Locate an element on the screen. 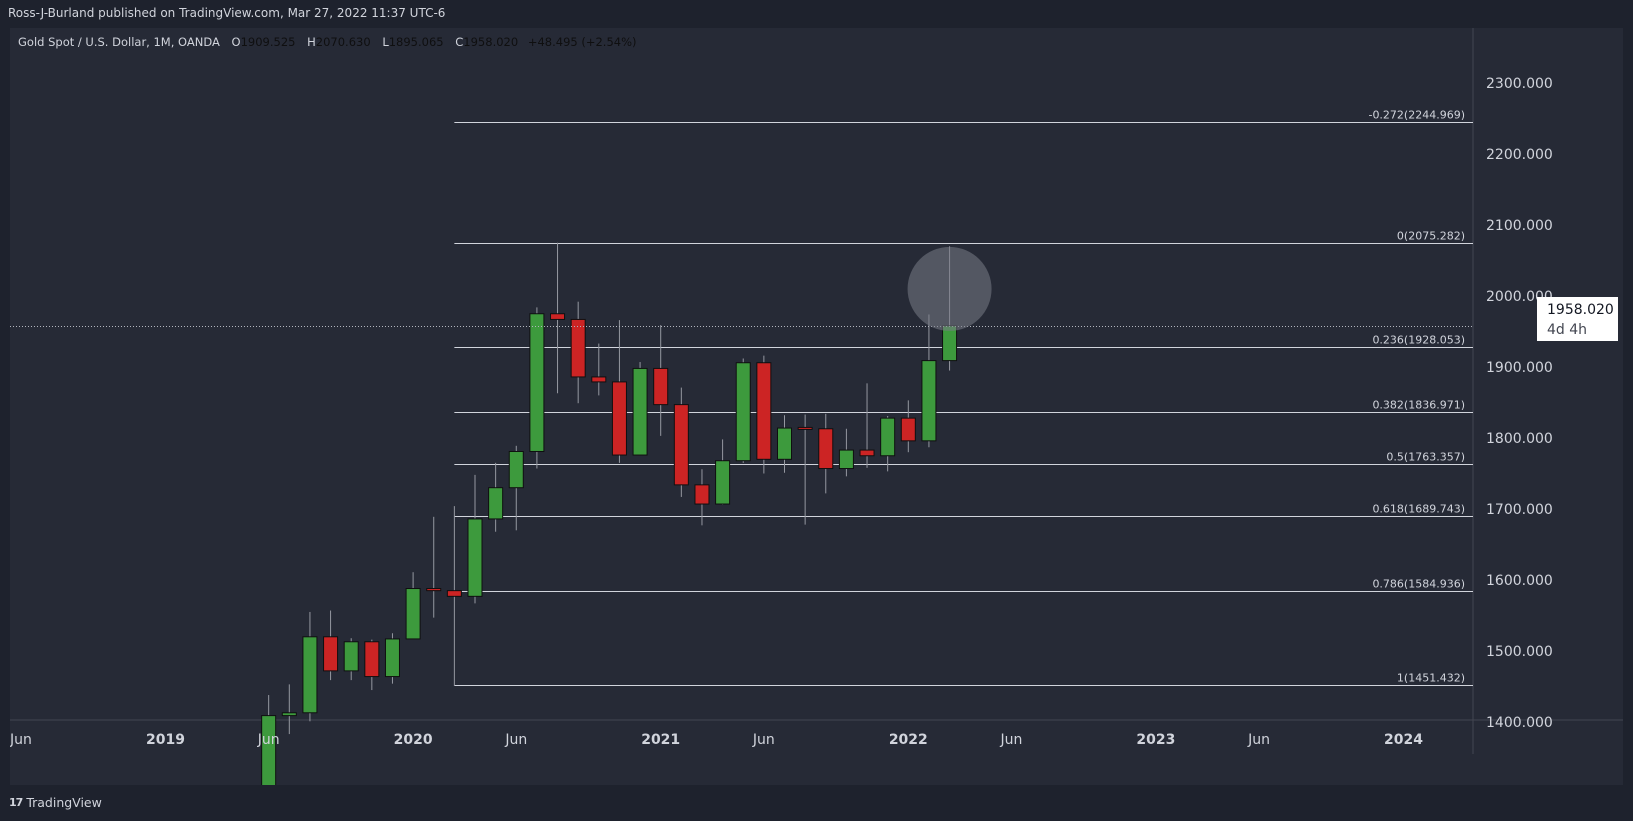 This screenshot has height=821, width=1633. highlight-circle is located at coordinates (949, 288).